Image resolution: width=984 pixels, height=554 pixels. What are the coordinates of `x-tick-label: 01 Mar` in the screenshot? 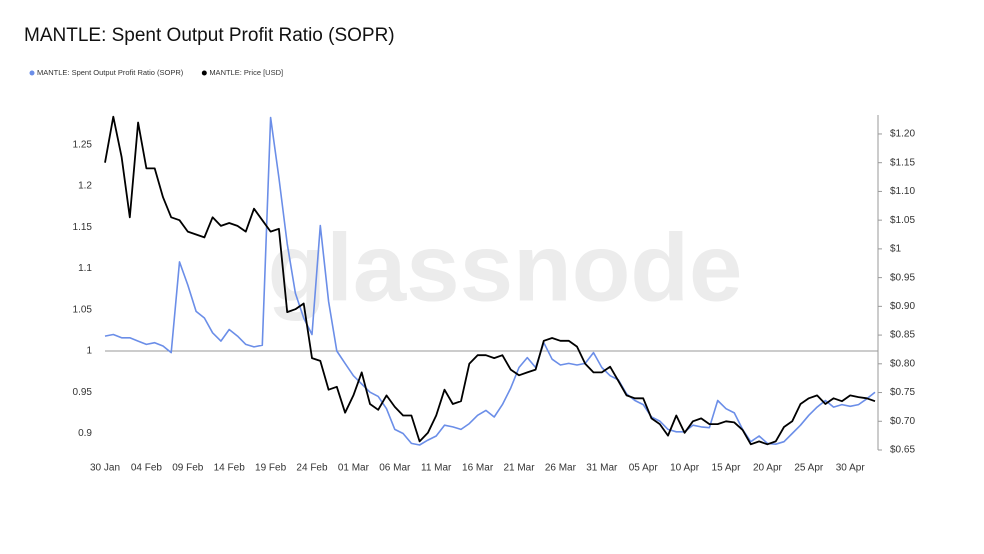 It's located at (354, 468).